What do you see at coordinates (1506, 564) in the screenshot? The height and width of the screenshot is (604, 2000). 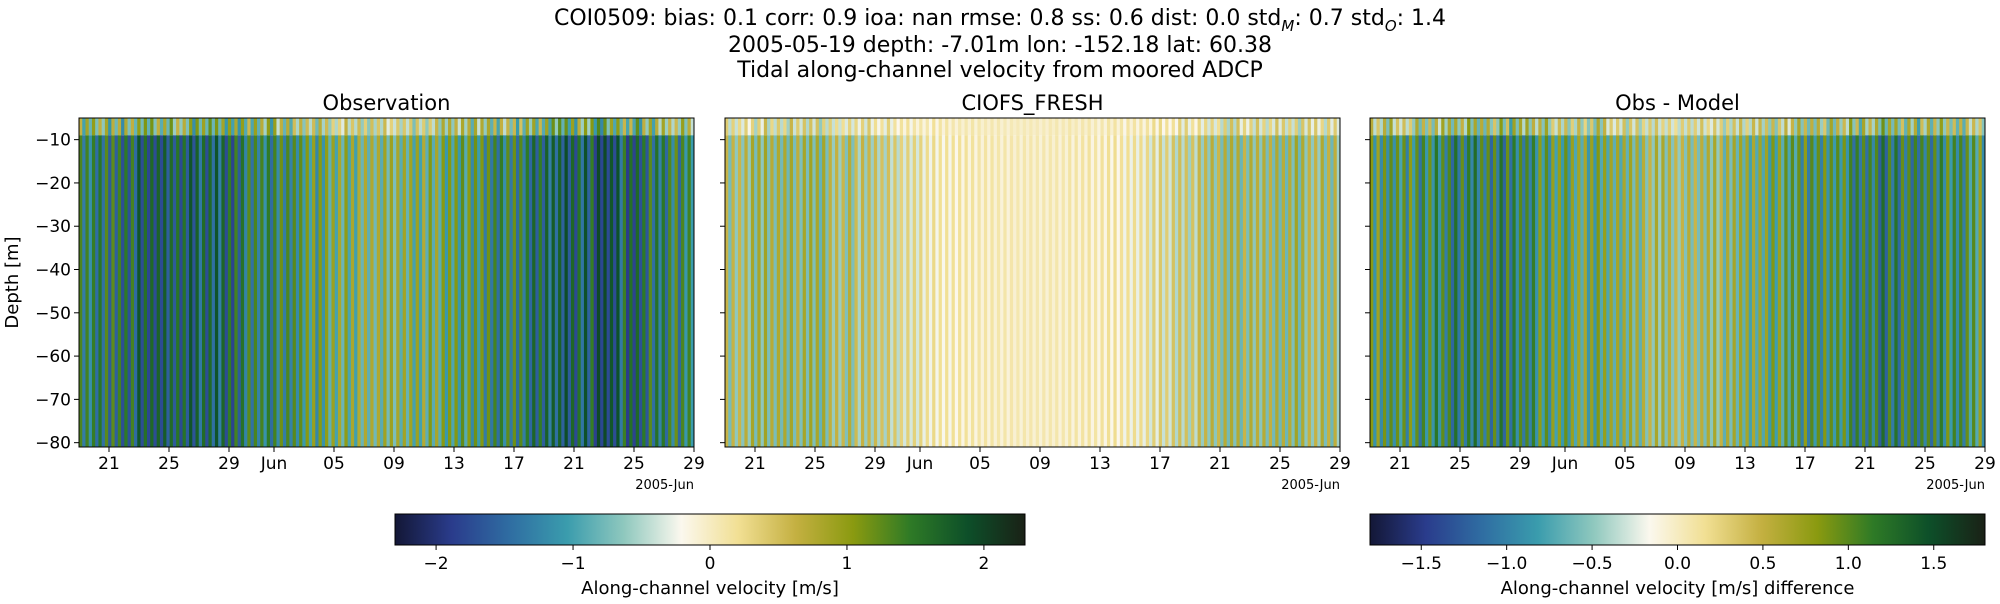 I see `colorbar-tick-label: −1.0` at bounding box center [1506, 564].